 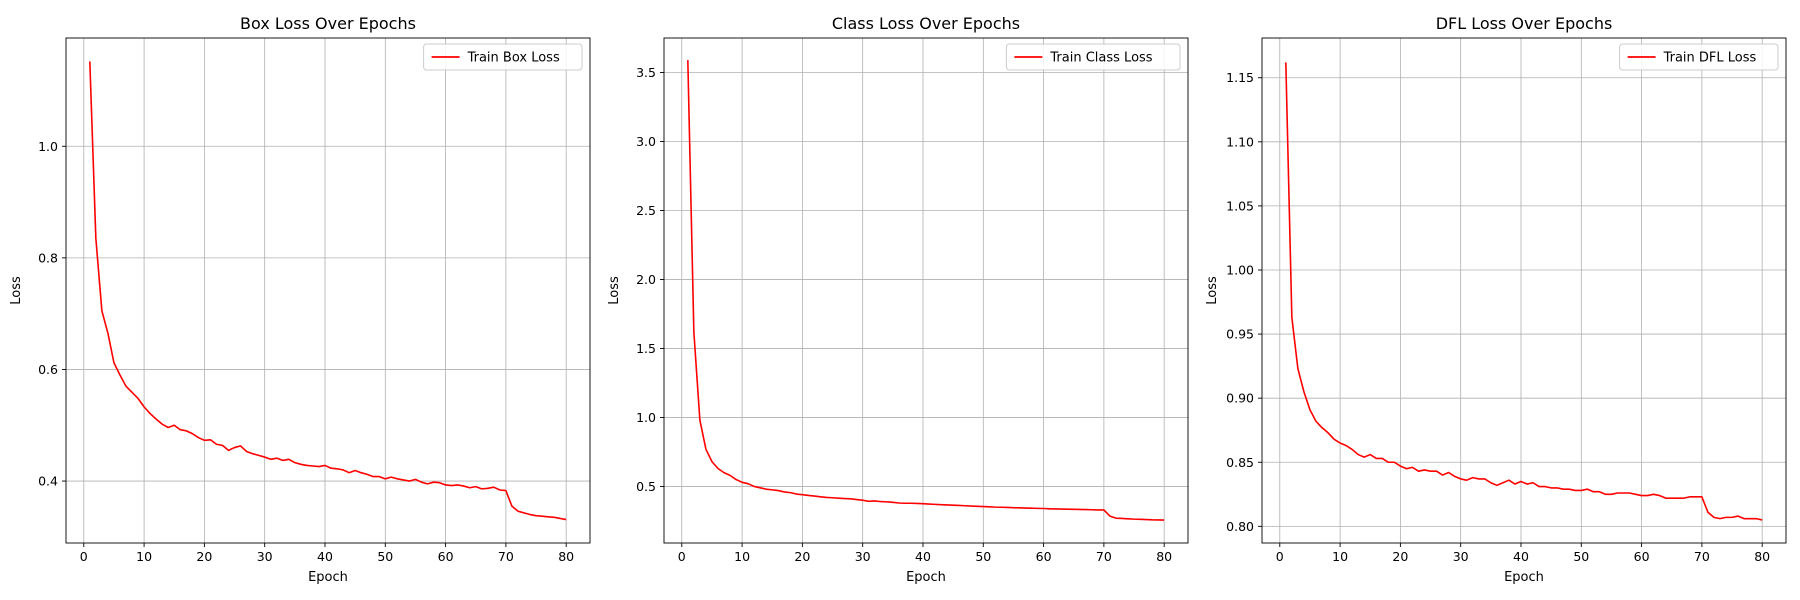 I want to click on chart-title: DFL Loss Over Epochs, so click(x=1524, y=23).